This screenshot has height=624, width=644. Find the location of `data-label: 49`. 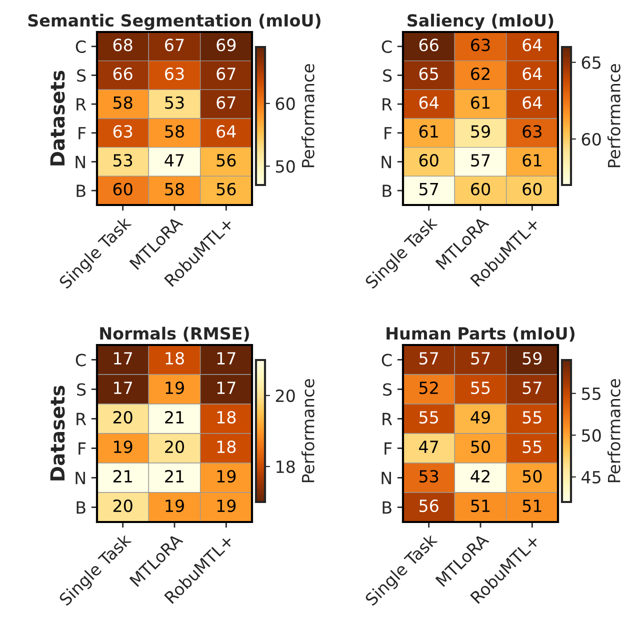

data-label: 49 is located at coordinates (480, 417).